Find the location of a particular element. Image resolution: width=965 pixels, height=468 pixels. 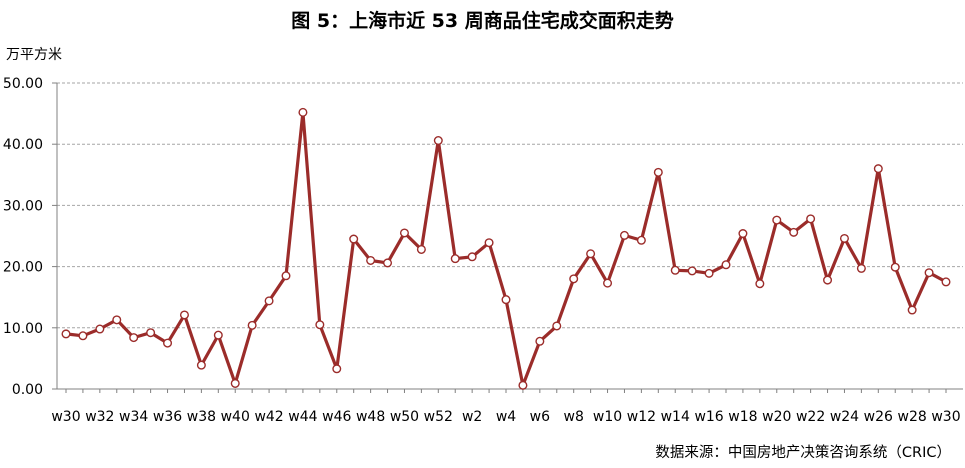

x-tick-label: w4 is located at coordinates (506, 417).